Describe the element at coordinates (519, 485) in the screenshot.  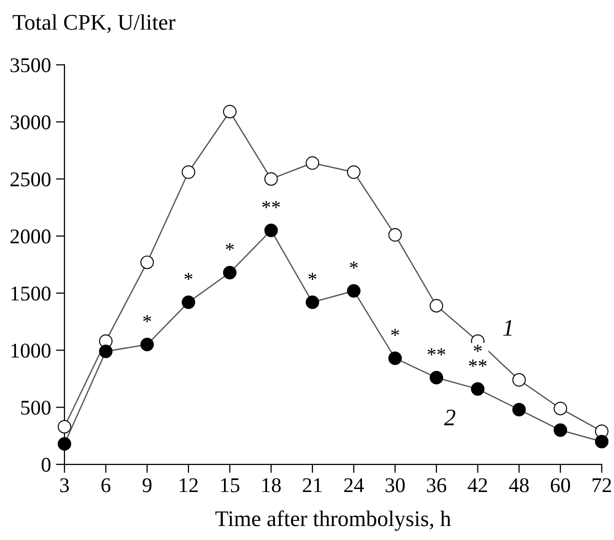
I see `x-tick-label: 48` at that location.